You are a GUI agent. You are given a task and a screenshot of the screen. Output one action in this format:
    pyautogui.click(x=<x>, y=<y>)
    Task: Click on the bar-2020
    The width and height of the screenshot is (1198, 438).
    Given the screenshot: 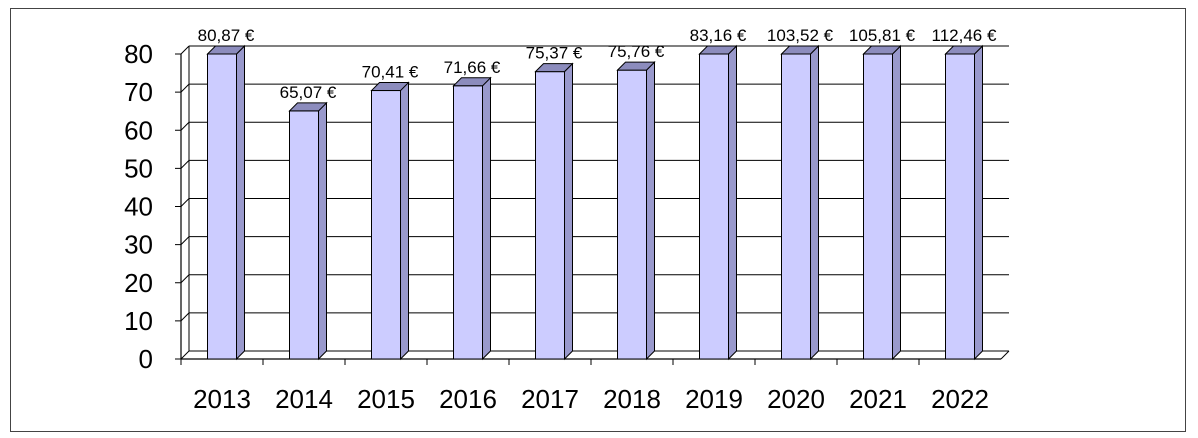 What is the action you would take?
    pyautogui.click(x=796, y=206)
    